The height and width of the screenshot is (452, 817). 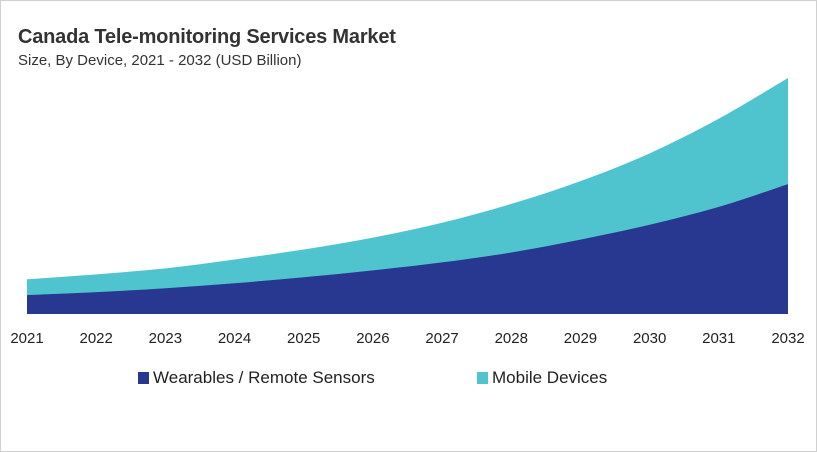 I want to click on x-tick-label: 2024, so click(x=234, y=338).